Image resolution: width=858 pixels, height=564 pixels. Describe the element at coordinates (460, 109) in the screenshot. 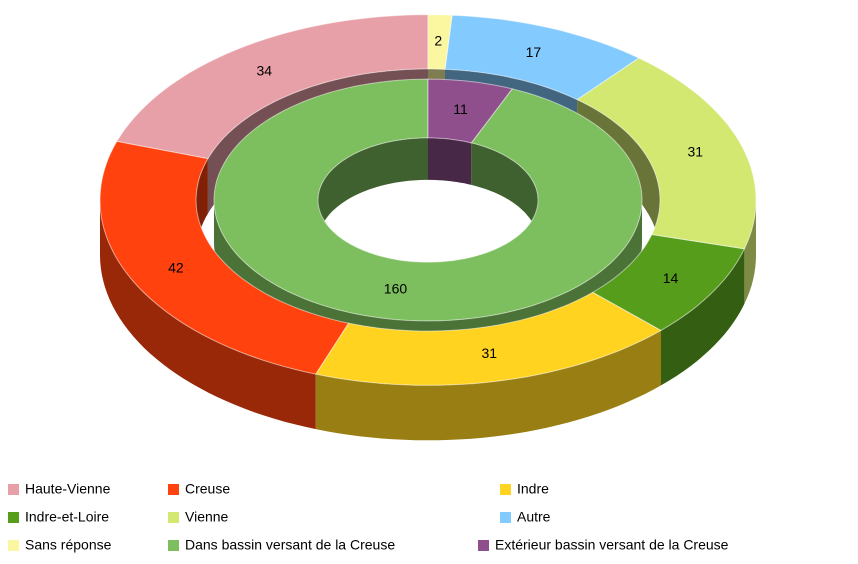

I see `data-label: 11` at that location.